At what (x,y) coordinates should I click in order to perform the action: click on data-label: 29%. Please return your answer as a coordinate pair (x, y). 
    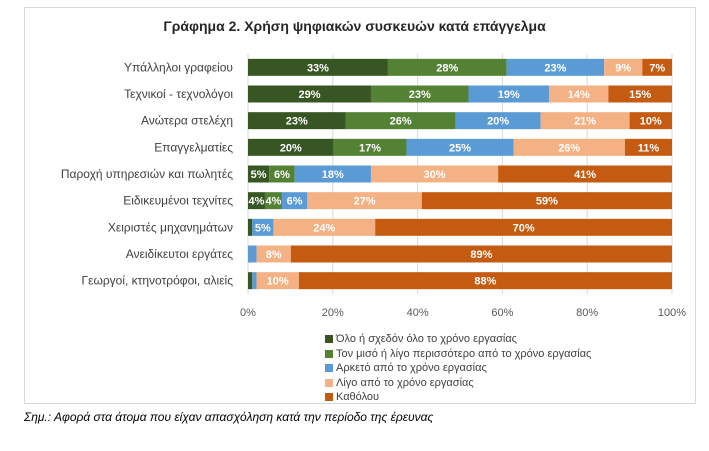
    Looking at the image, I should click on (309, 95).